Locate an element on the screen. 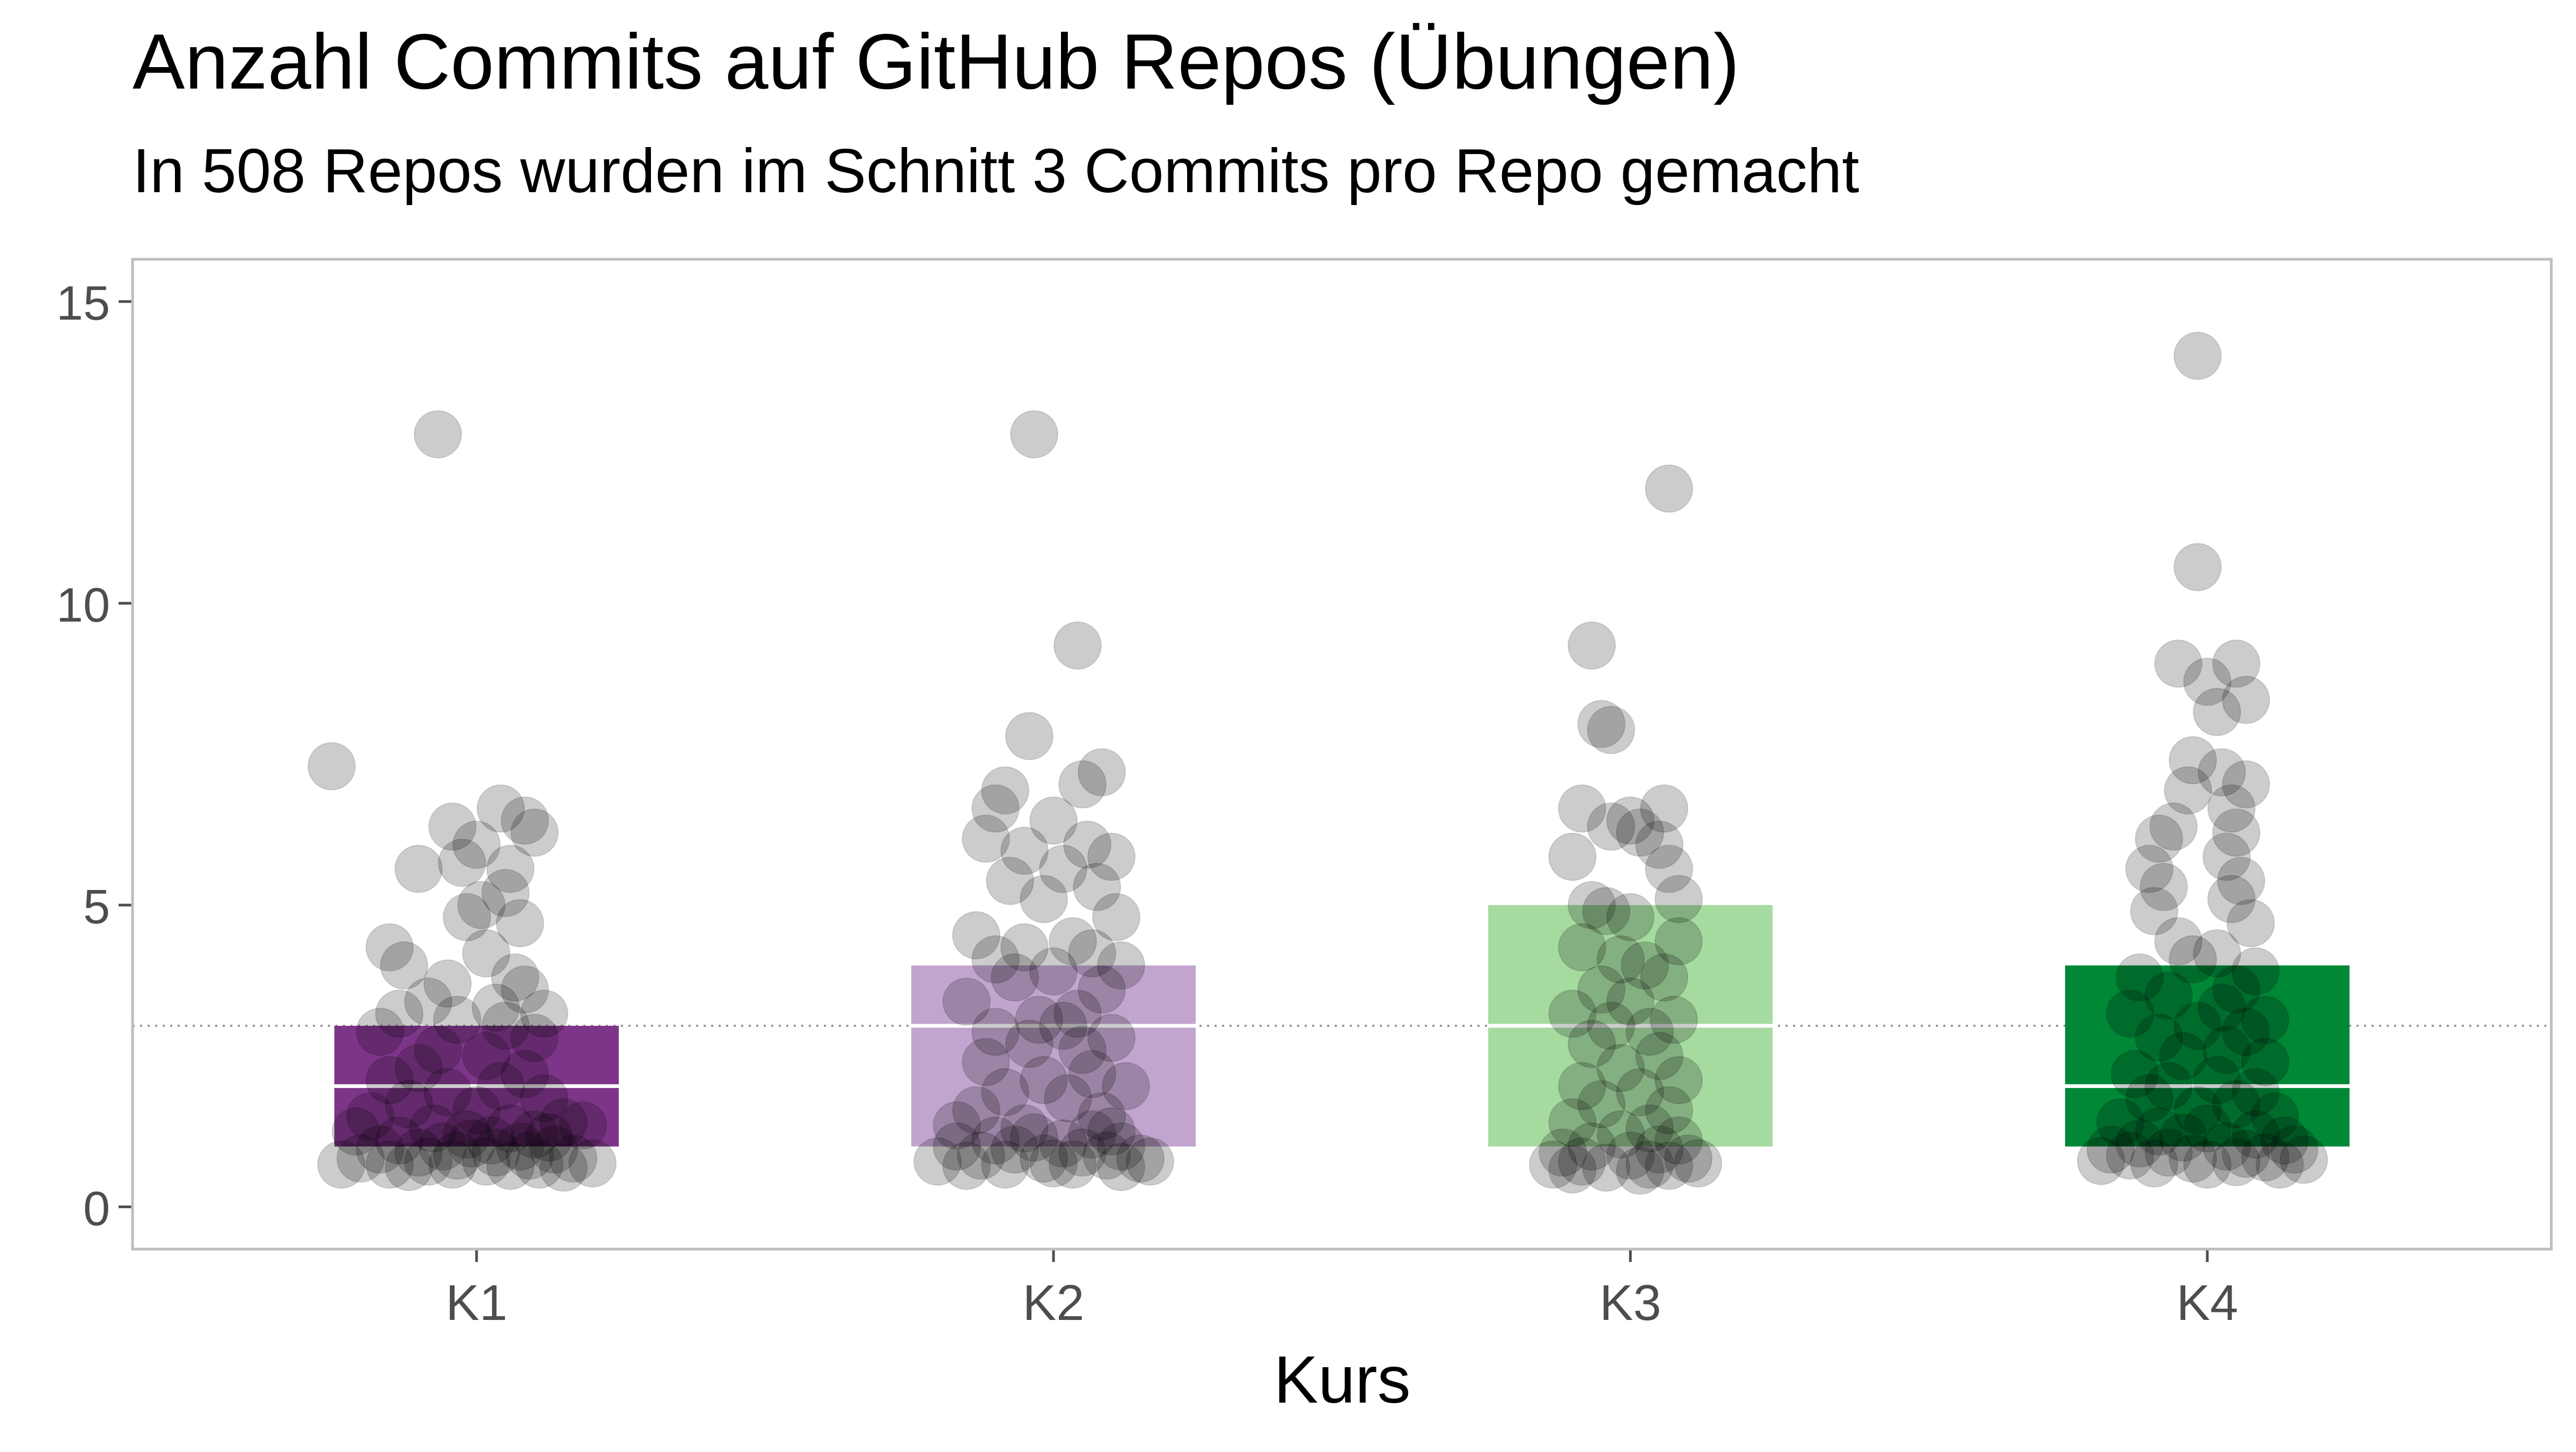 Image resolution: width=2576 pixels, height=1452 pixels. box-K4 is located at coordinates (2207, 1056).